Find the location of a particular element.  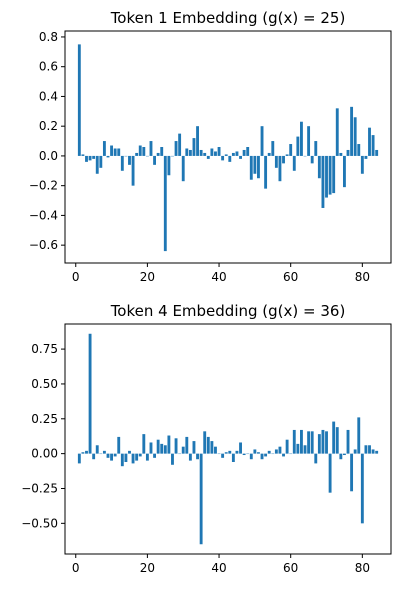

x-tick-label: 80 is located at coordinates (362, 568).